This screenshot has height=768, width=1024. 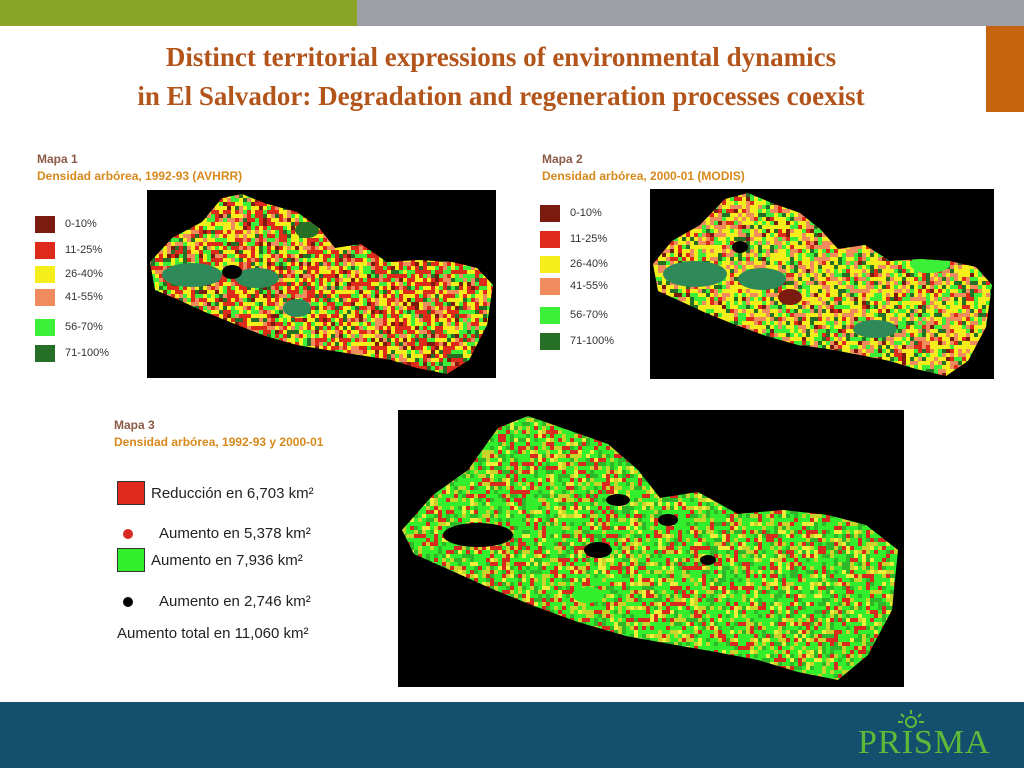 I want to click on map1-legend-item: 41-55%, so click(x=69, y=297).